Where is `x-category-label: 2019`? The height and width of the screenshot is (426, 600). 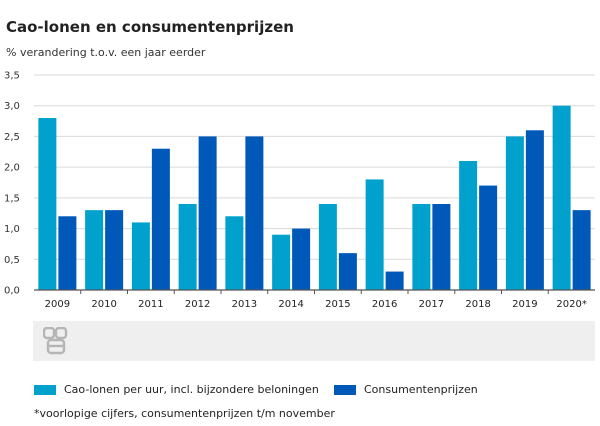
x-category-label: 2019 is located at coordinates (524, 304).